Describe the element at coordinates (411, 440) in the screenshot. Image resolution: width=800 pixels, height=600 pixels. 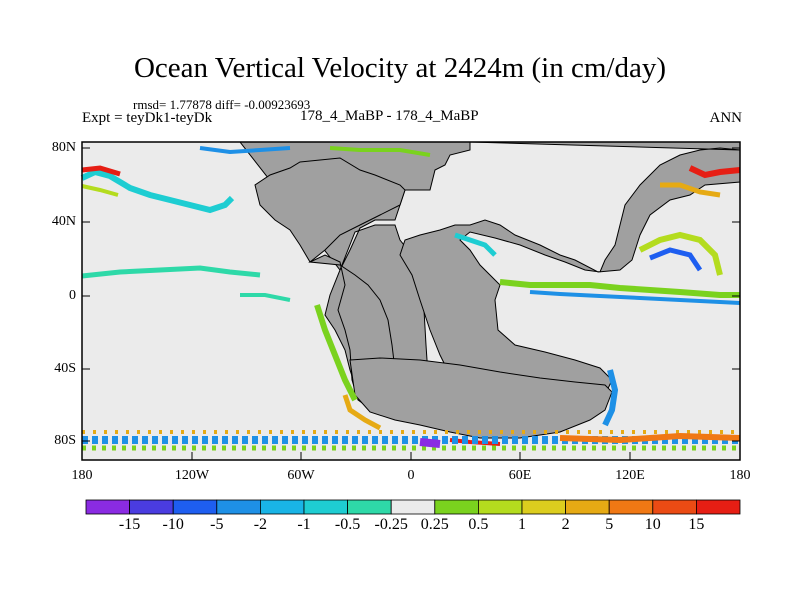
I see `southern-anomaly-band` at that location.